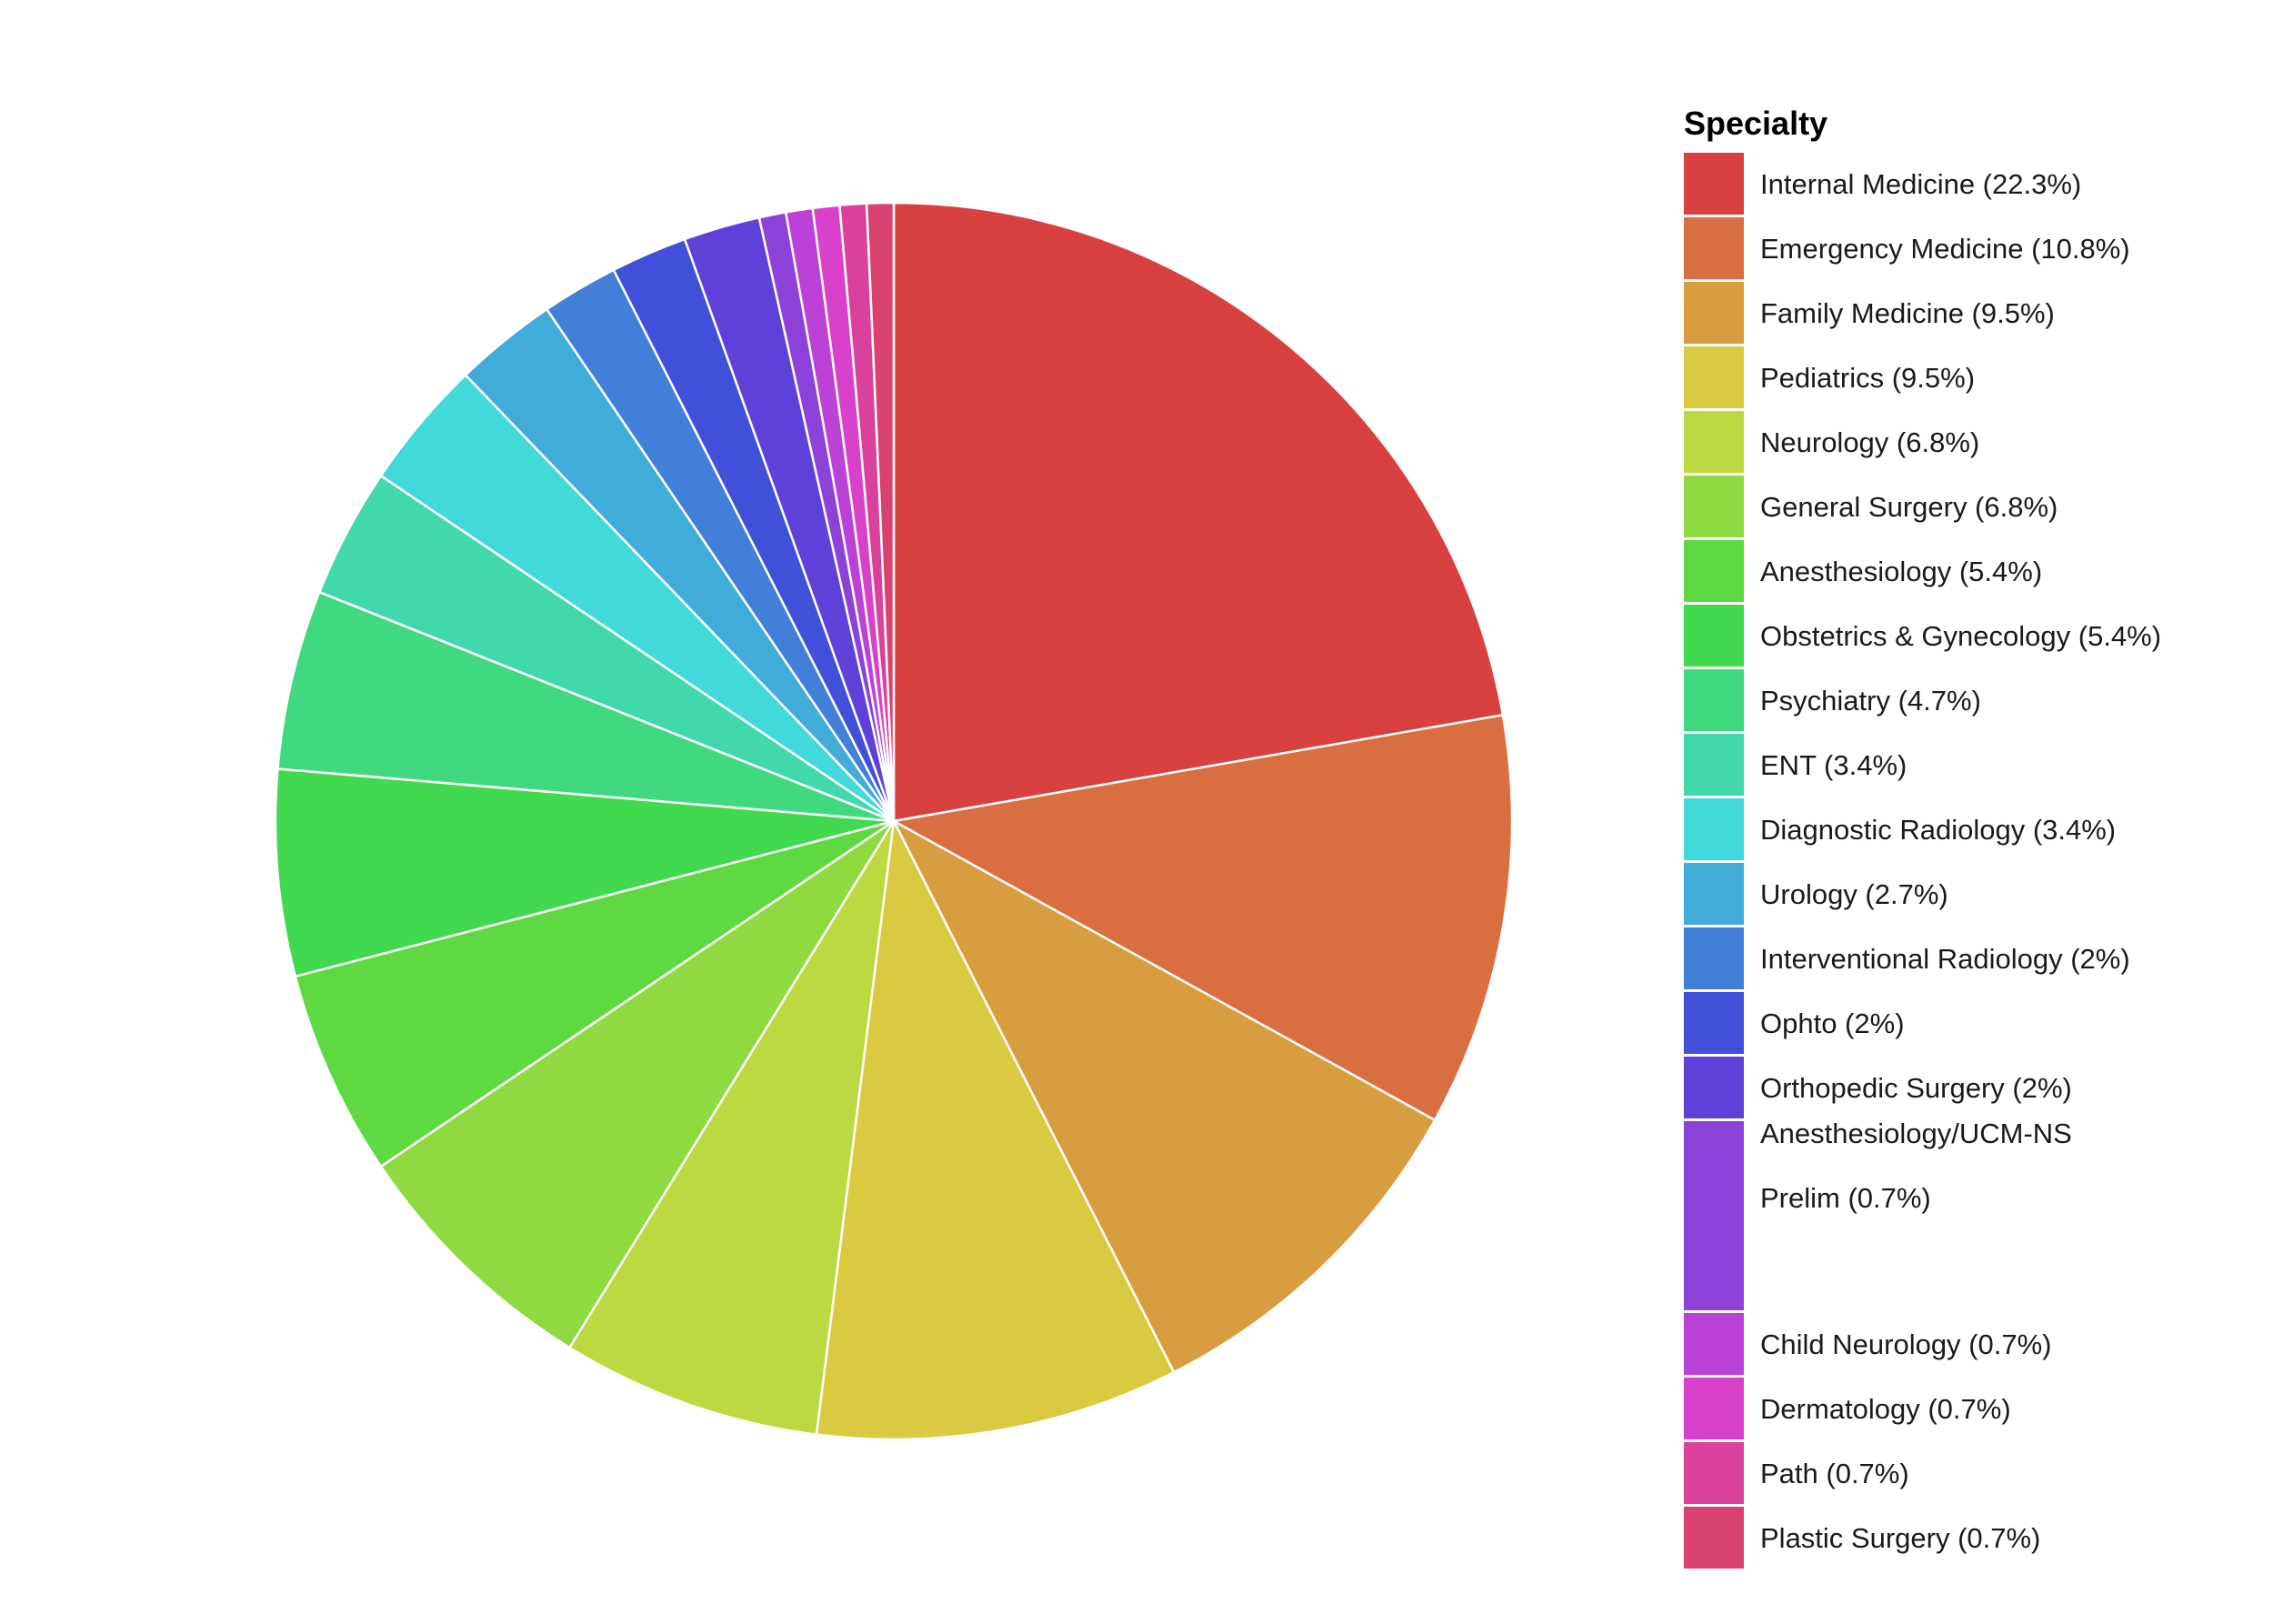 The height and width of the screenshot is (1624, 2273). Describe the element at coordinates (1945, 959) in the screenshot. I see `legend-label-12: Interventional Radiology (2%)` at that location.